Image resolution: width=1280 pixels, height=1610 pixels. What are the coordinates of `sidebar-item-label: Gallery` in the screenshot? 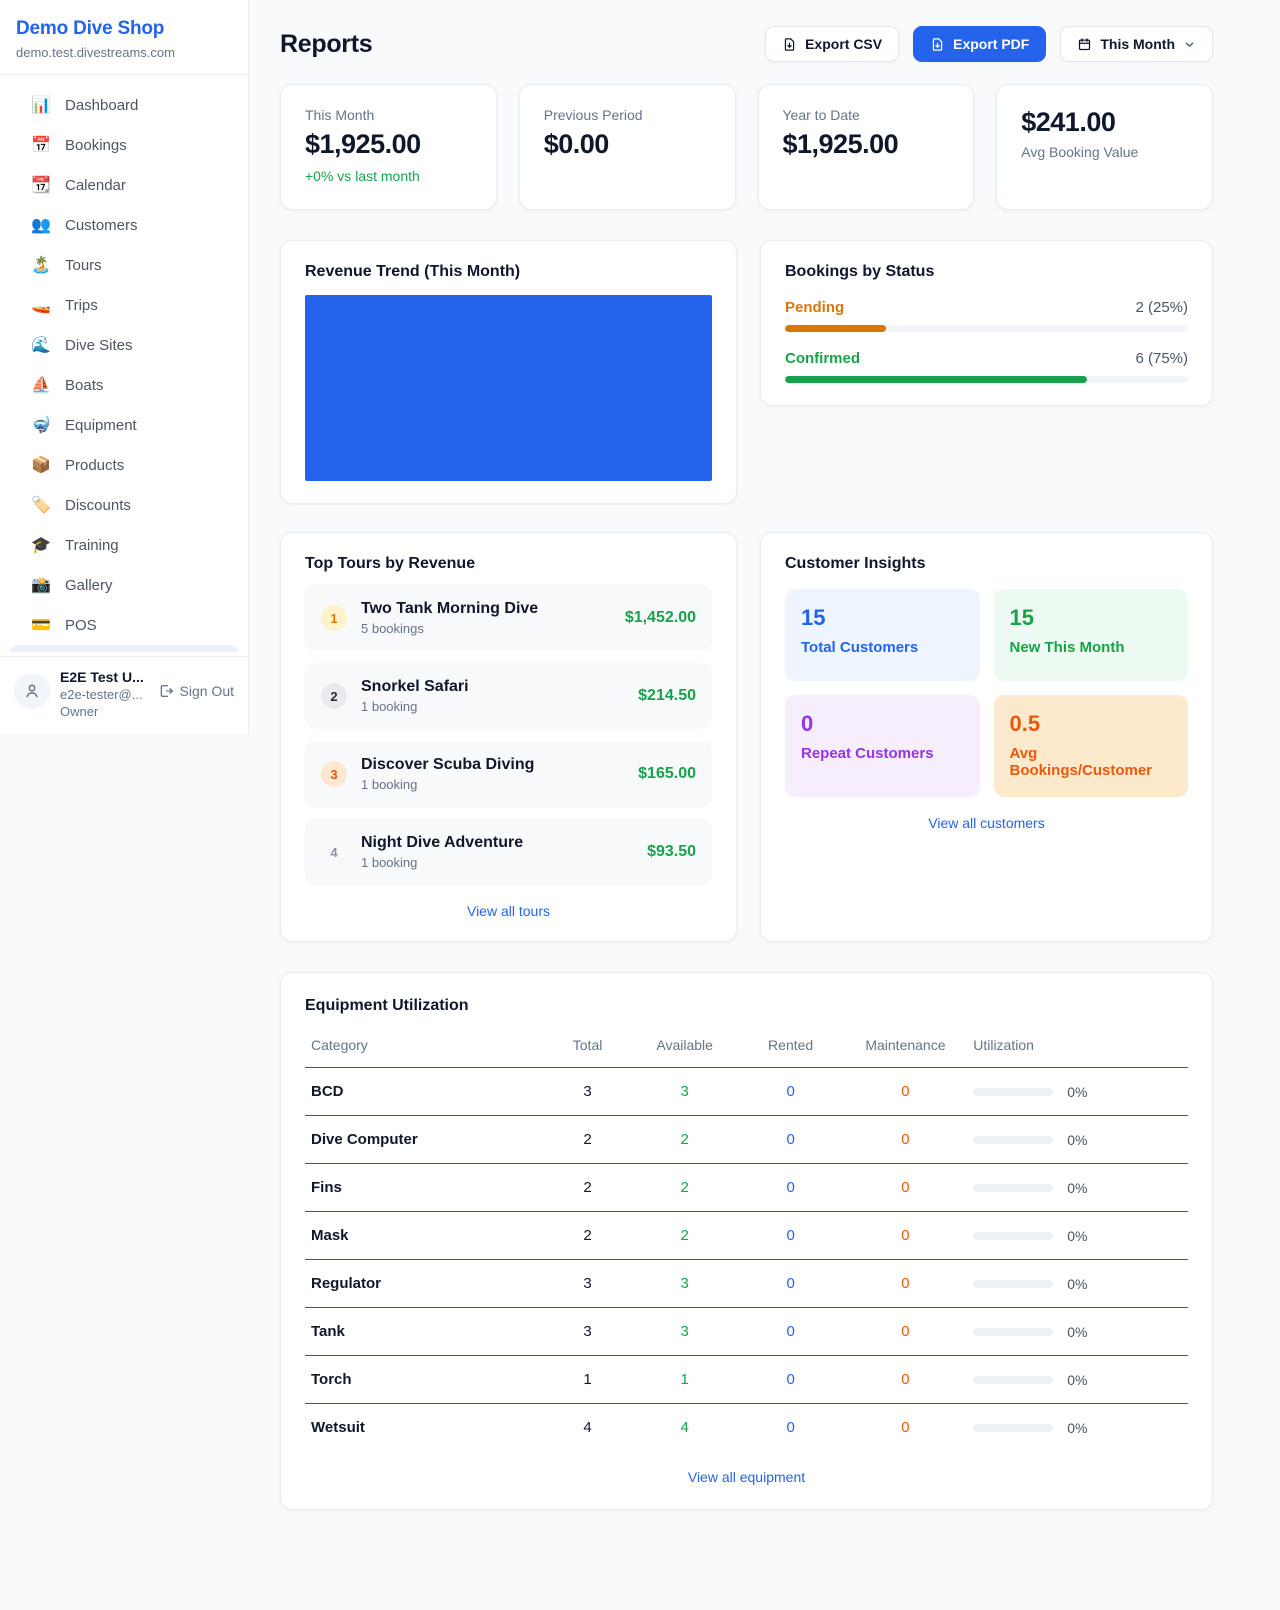 It's located at (89, 585).